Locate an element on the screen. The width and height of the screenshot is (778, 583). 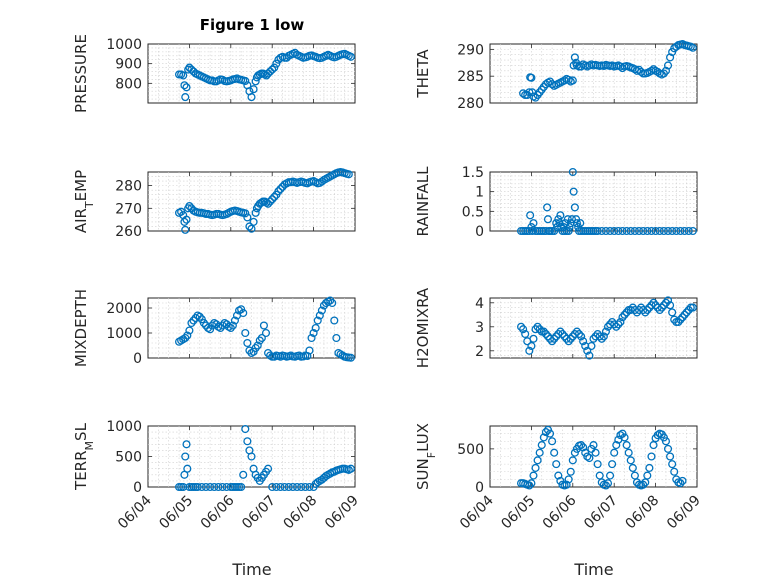
subplot-mixdepth: 0 1000 2000 MIXDEPTH is located at coordinates (214, 328).